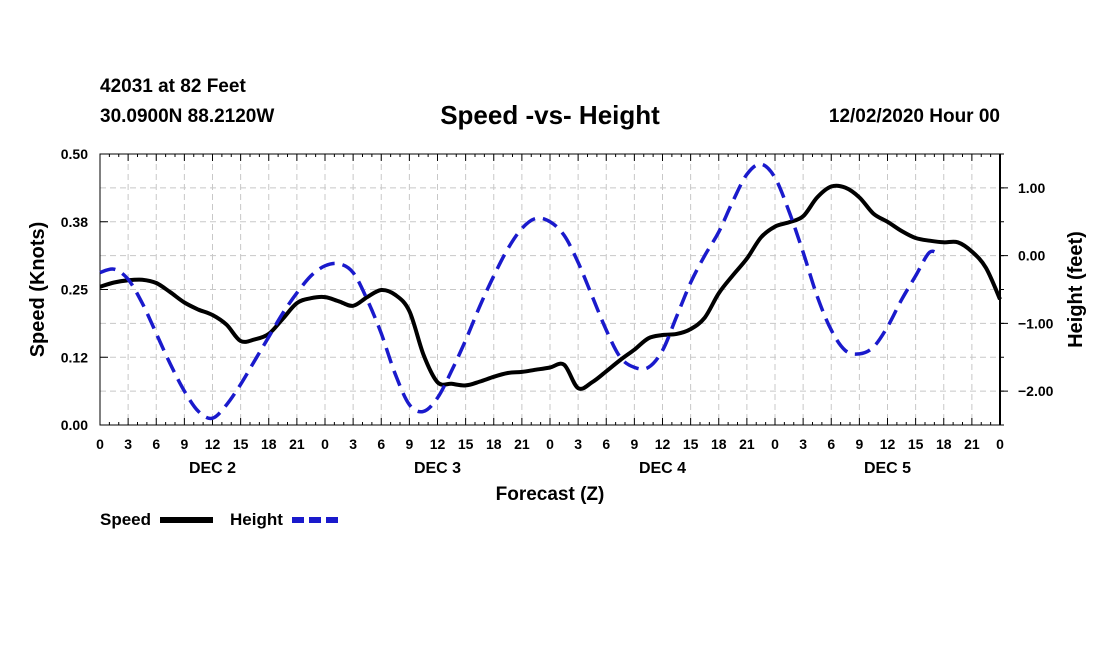  I want to click on day-label: DEC 5, so click(887, 468).